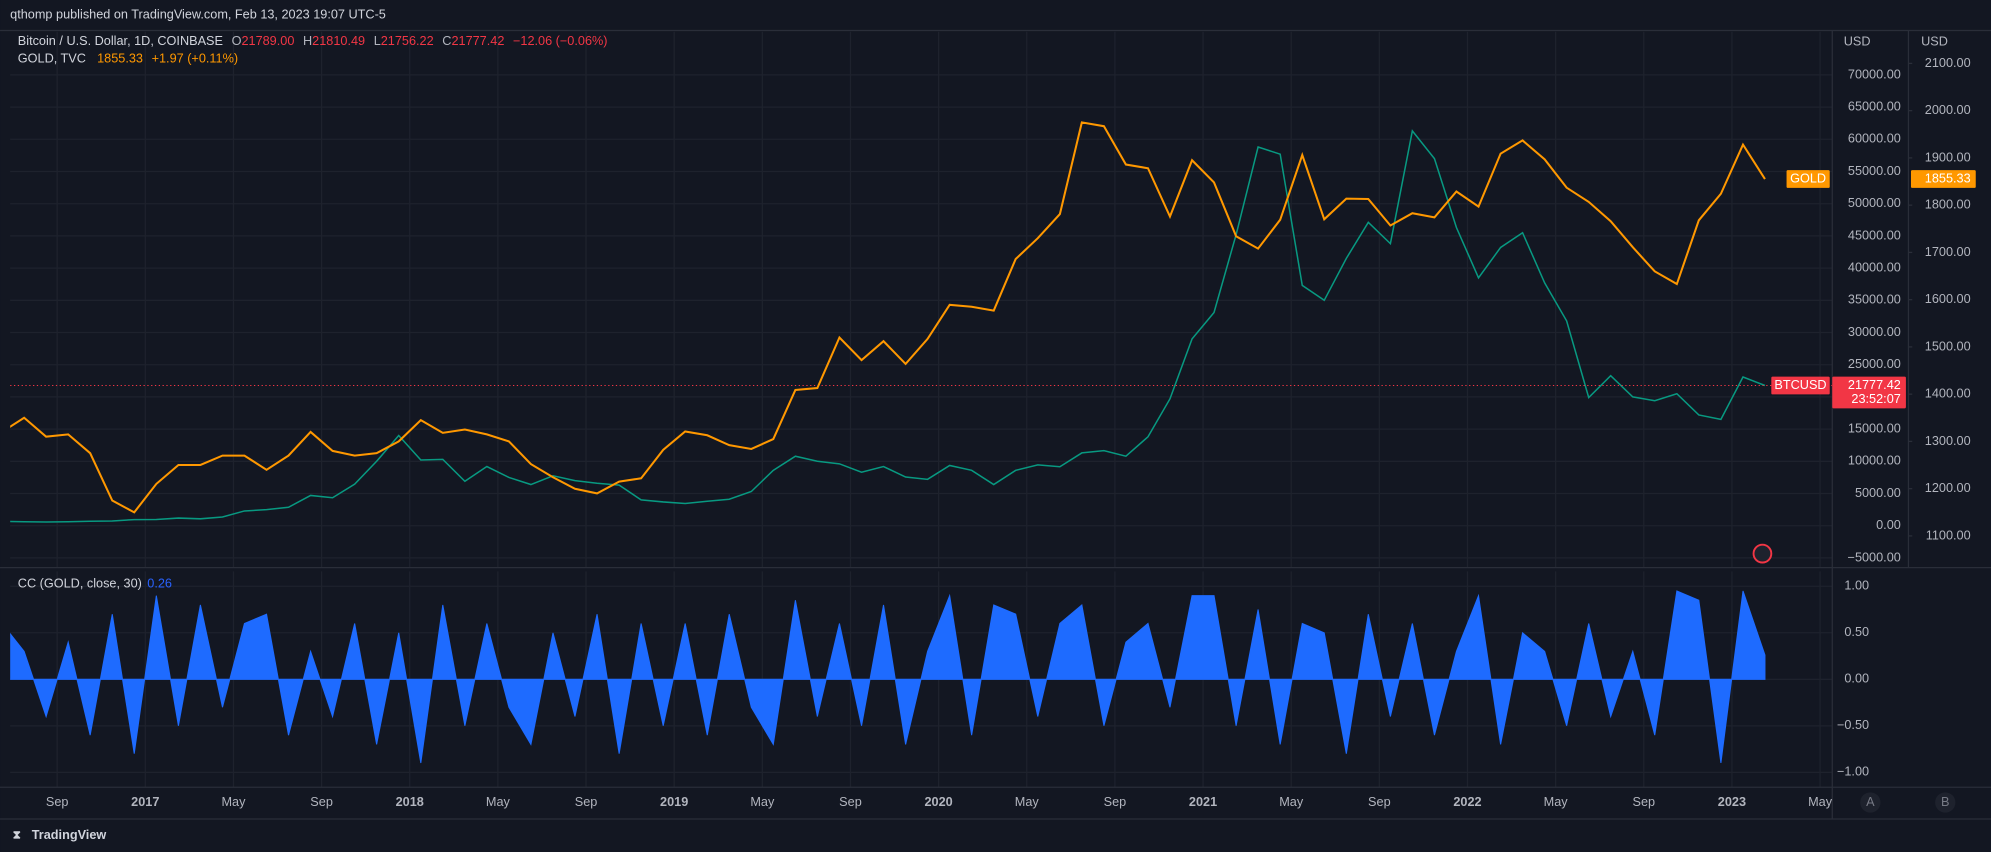 Image resolution: width=1991 pixels, height=852 pixels. What do you see at coordinates (1874, 235) in the screenshot?
I see `y-tick-label: 45000.00` at bounding box center [1874, 235].